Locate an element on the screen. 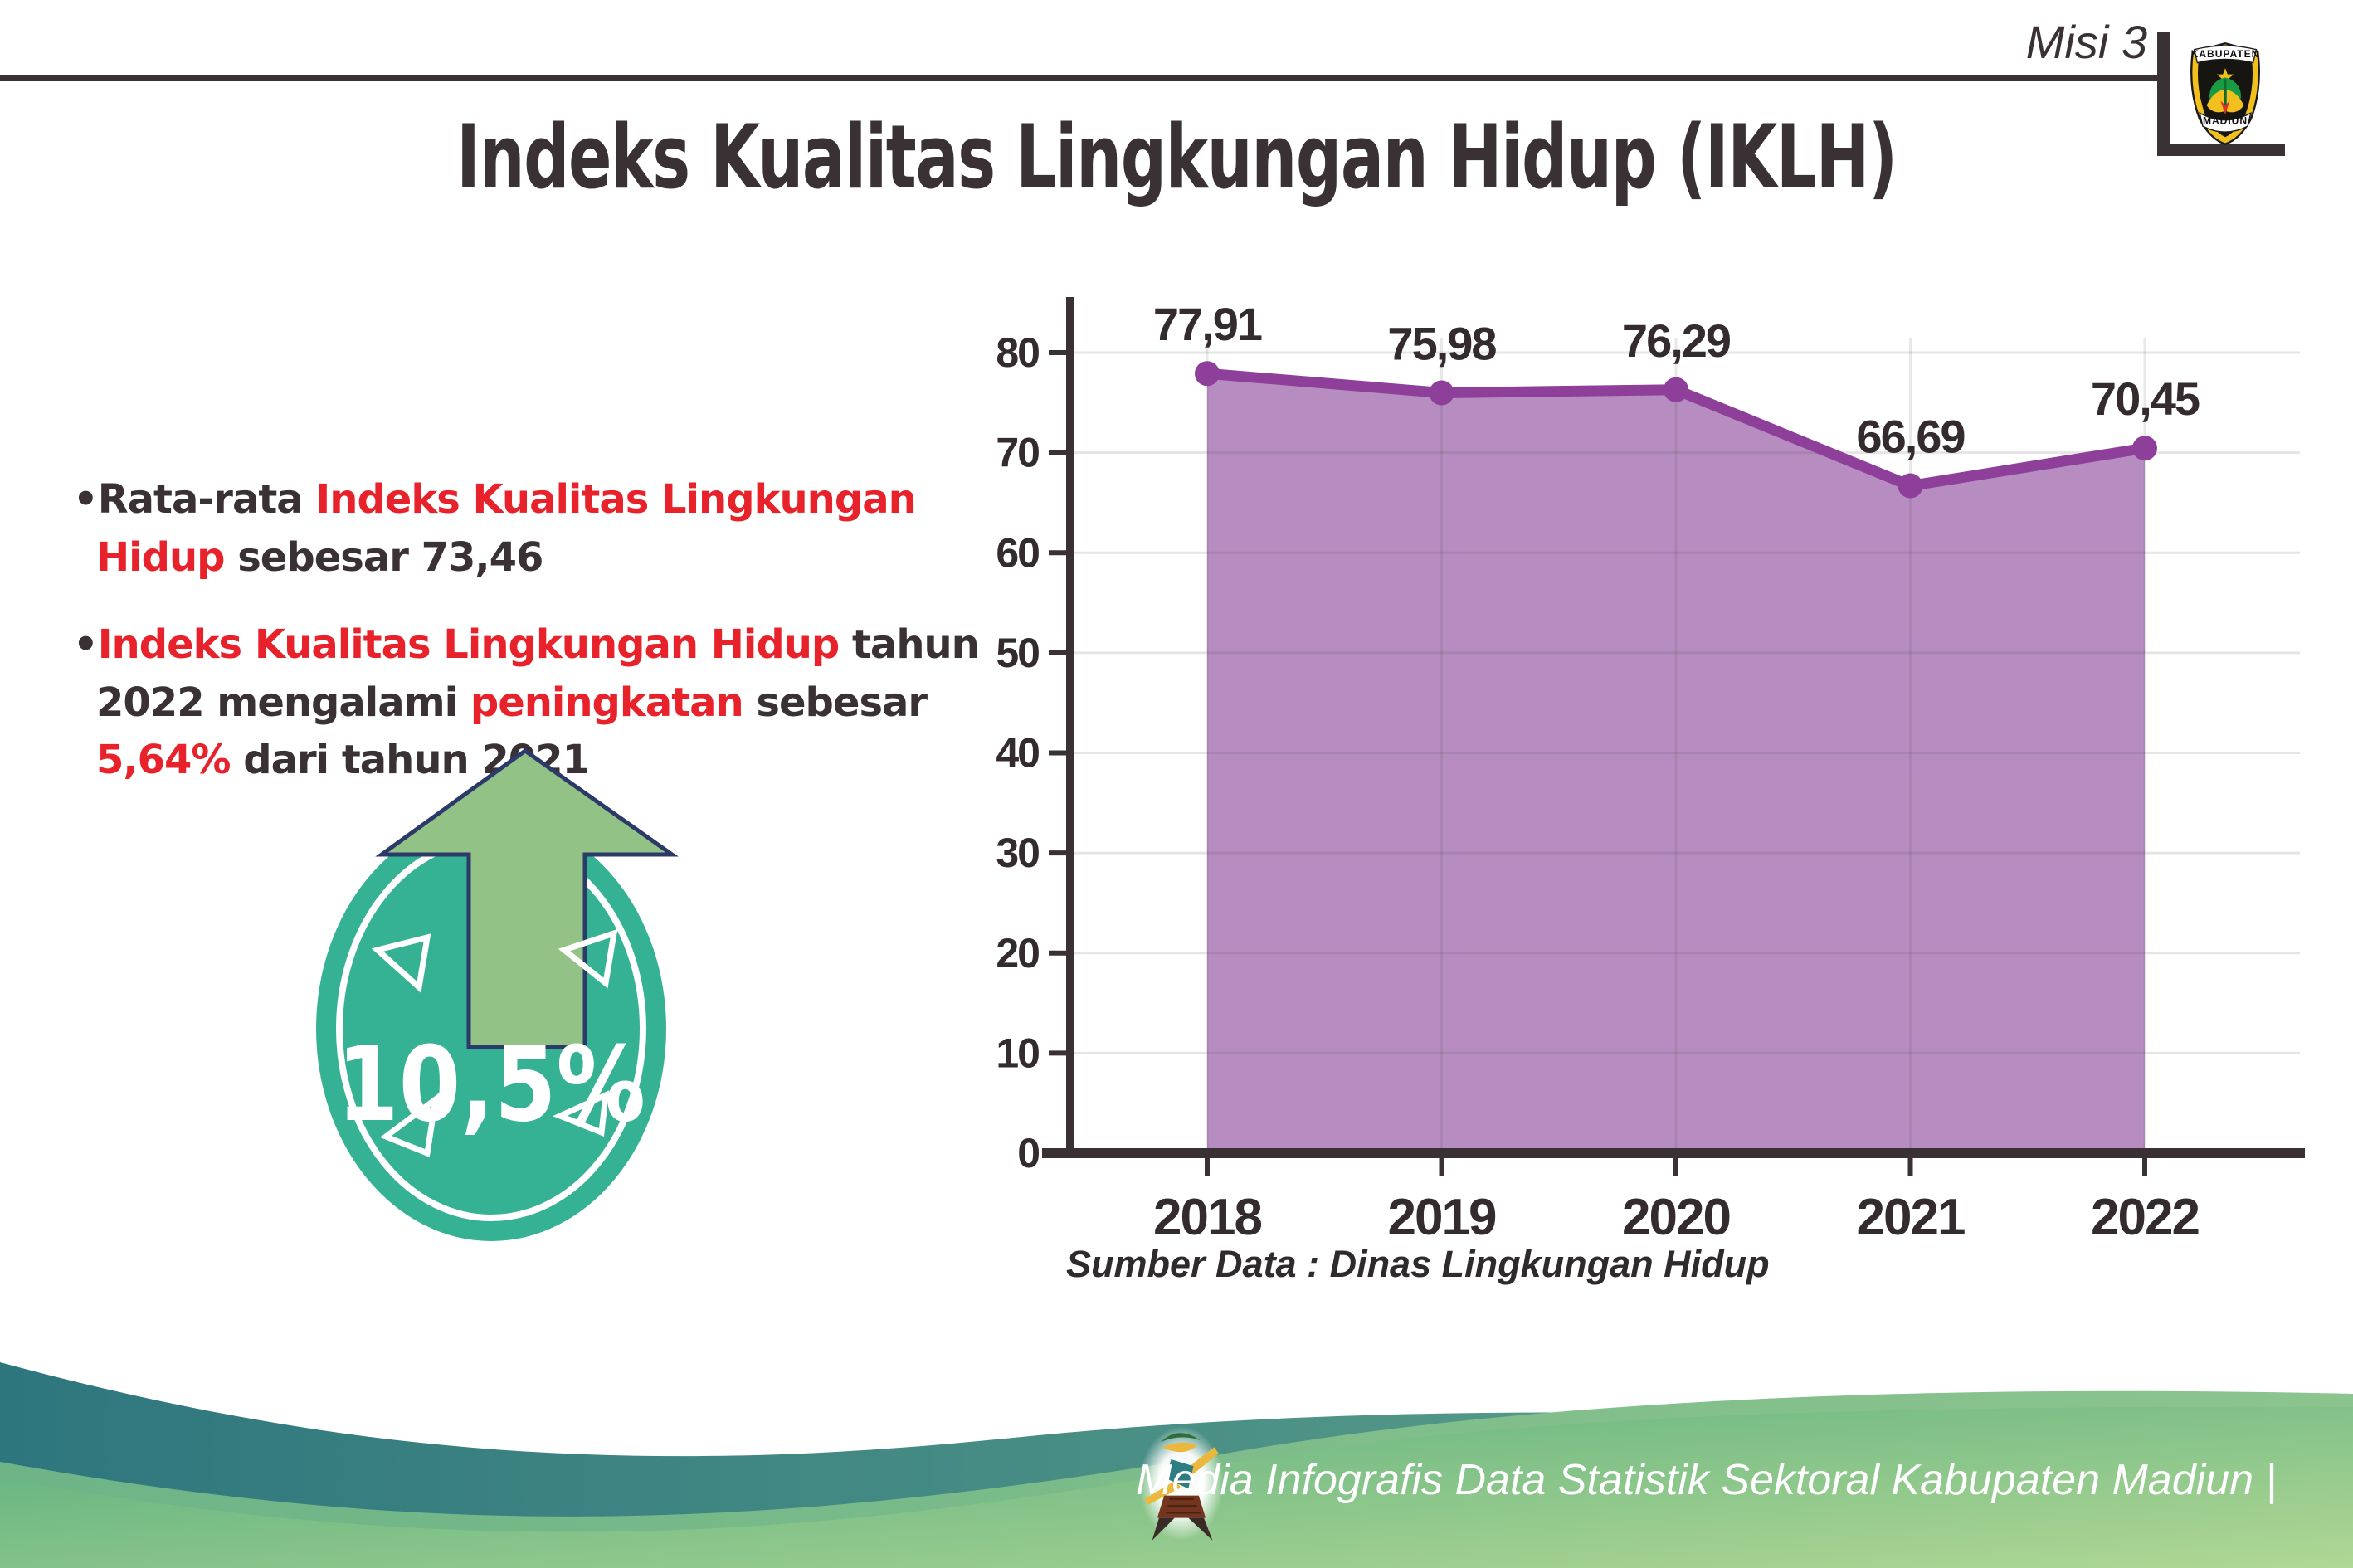 This screenshot has height=1568, width=2353. bullet2-highlight3: 5,64% is located at coordinates (163, 760).